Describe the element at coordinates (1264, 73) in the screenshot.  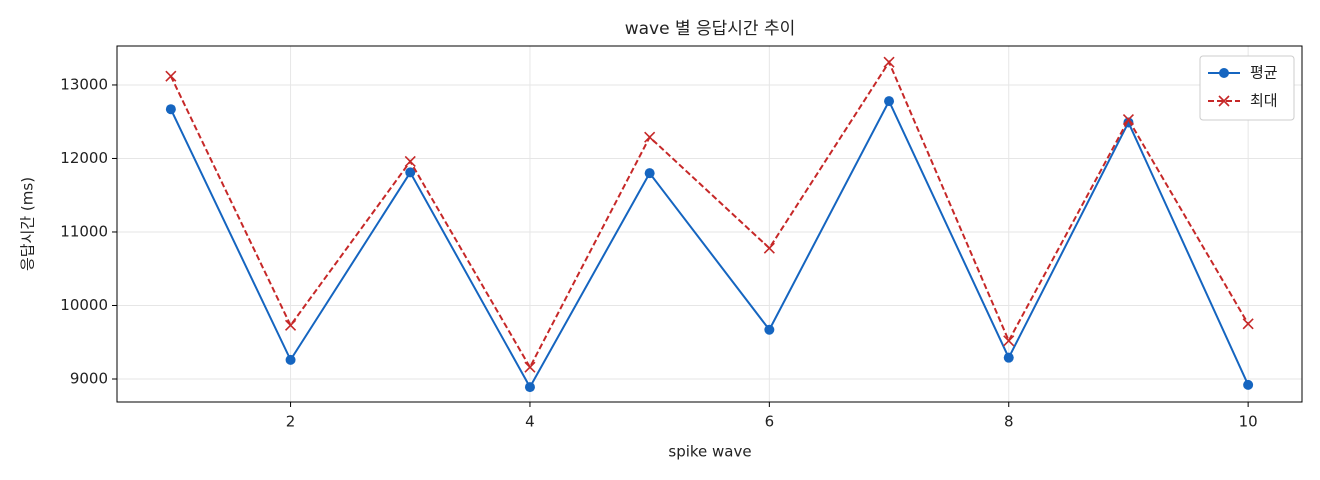
I see `legend-label: 평균` at that location.